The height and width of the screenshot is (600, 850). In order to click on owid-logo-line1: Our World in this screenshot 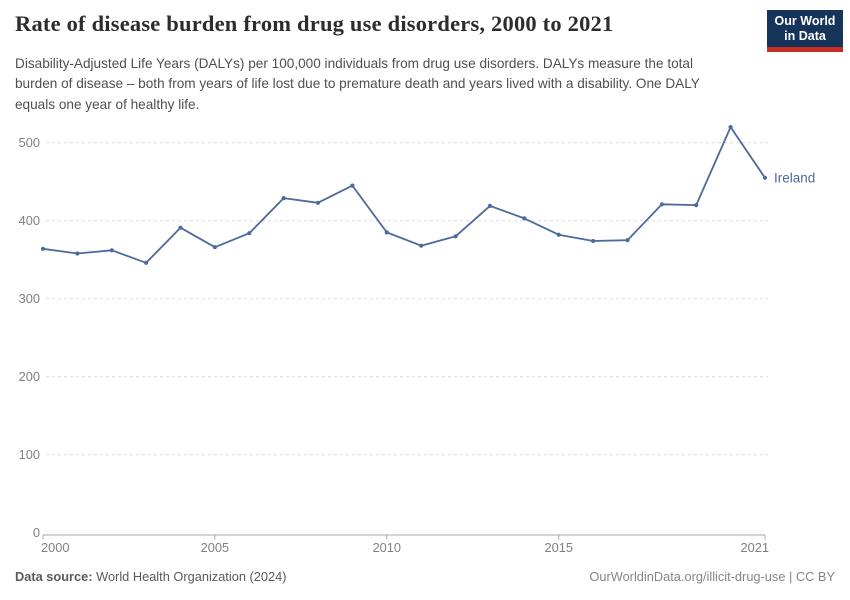, I will do `click(805, 20)`.